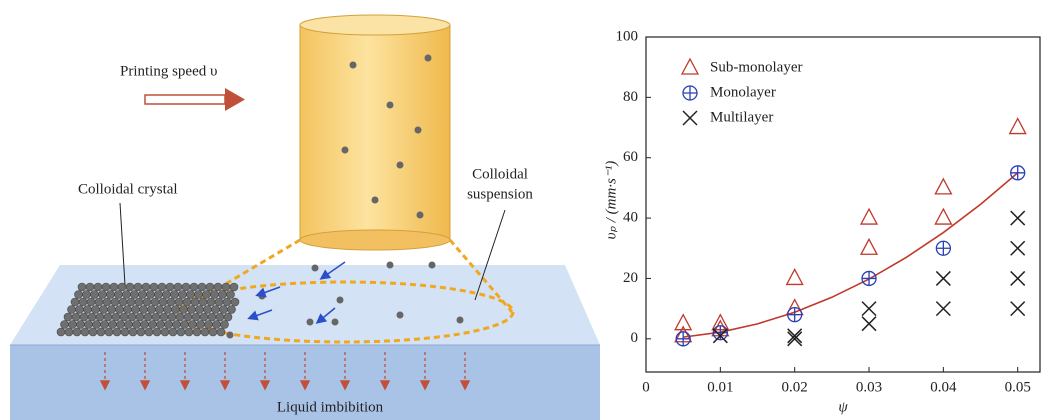 The height and width of the screenshot is (420, 1049). What do you see at coordinates (128, 189) in the screenshot?
I see `crystal-label: Colloidal crystal` at bounding box center [128, 189].